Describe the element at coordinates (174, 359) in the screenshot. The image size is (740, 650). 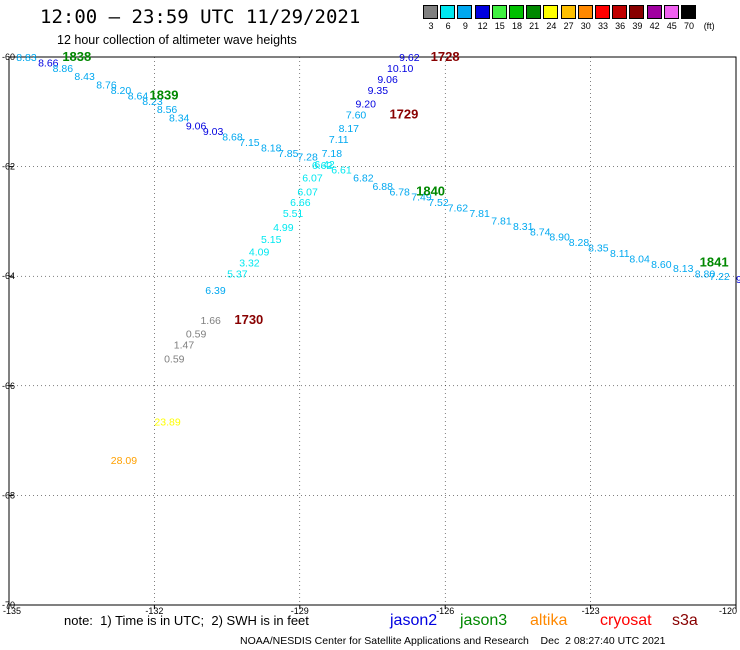
I see `wave-height-value: 0.59` at that location.